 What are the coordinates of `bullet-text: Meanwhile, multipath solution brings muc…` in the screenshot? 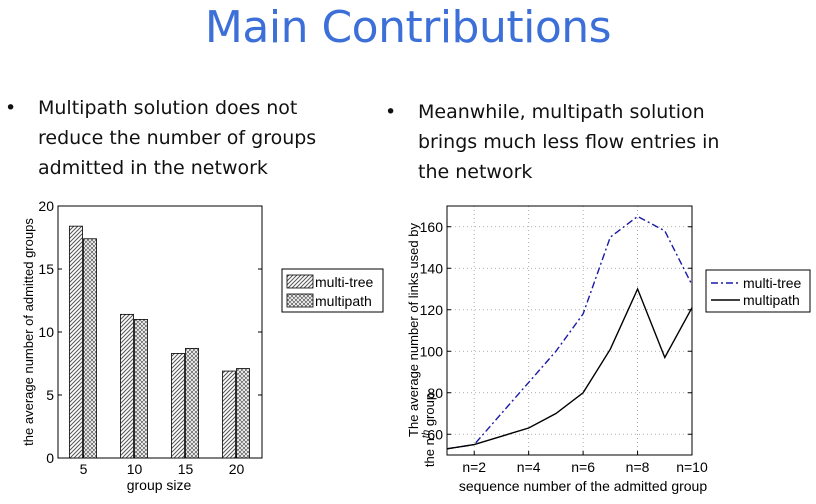 It's located at (569, 142).